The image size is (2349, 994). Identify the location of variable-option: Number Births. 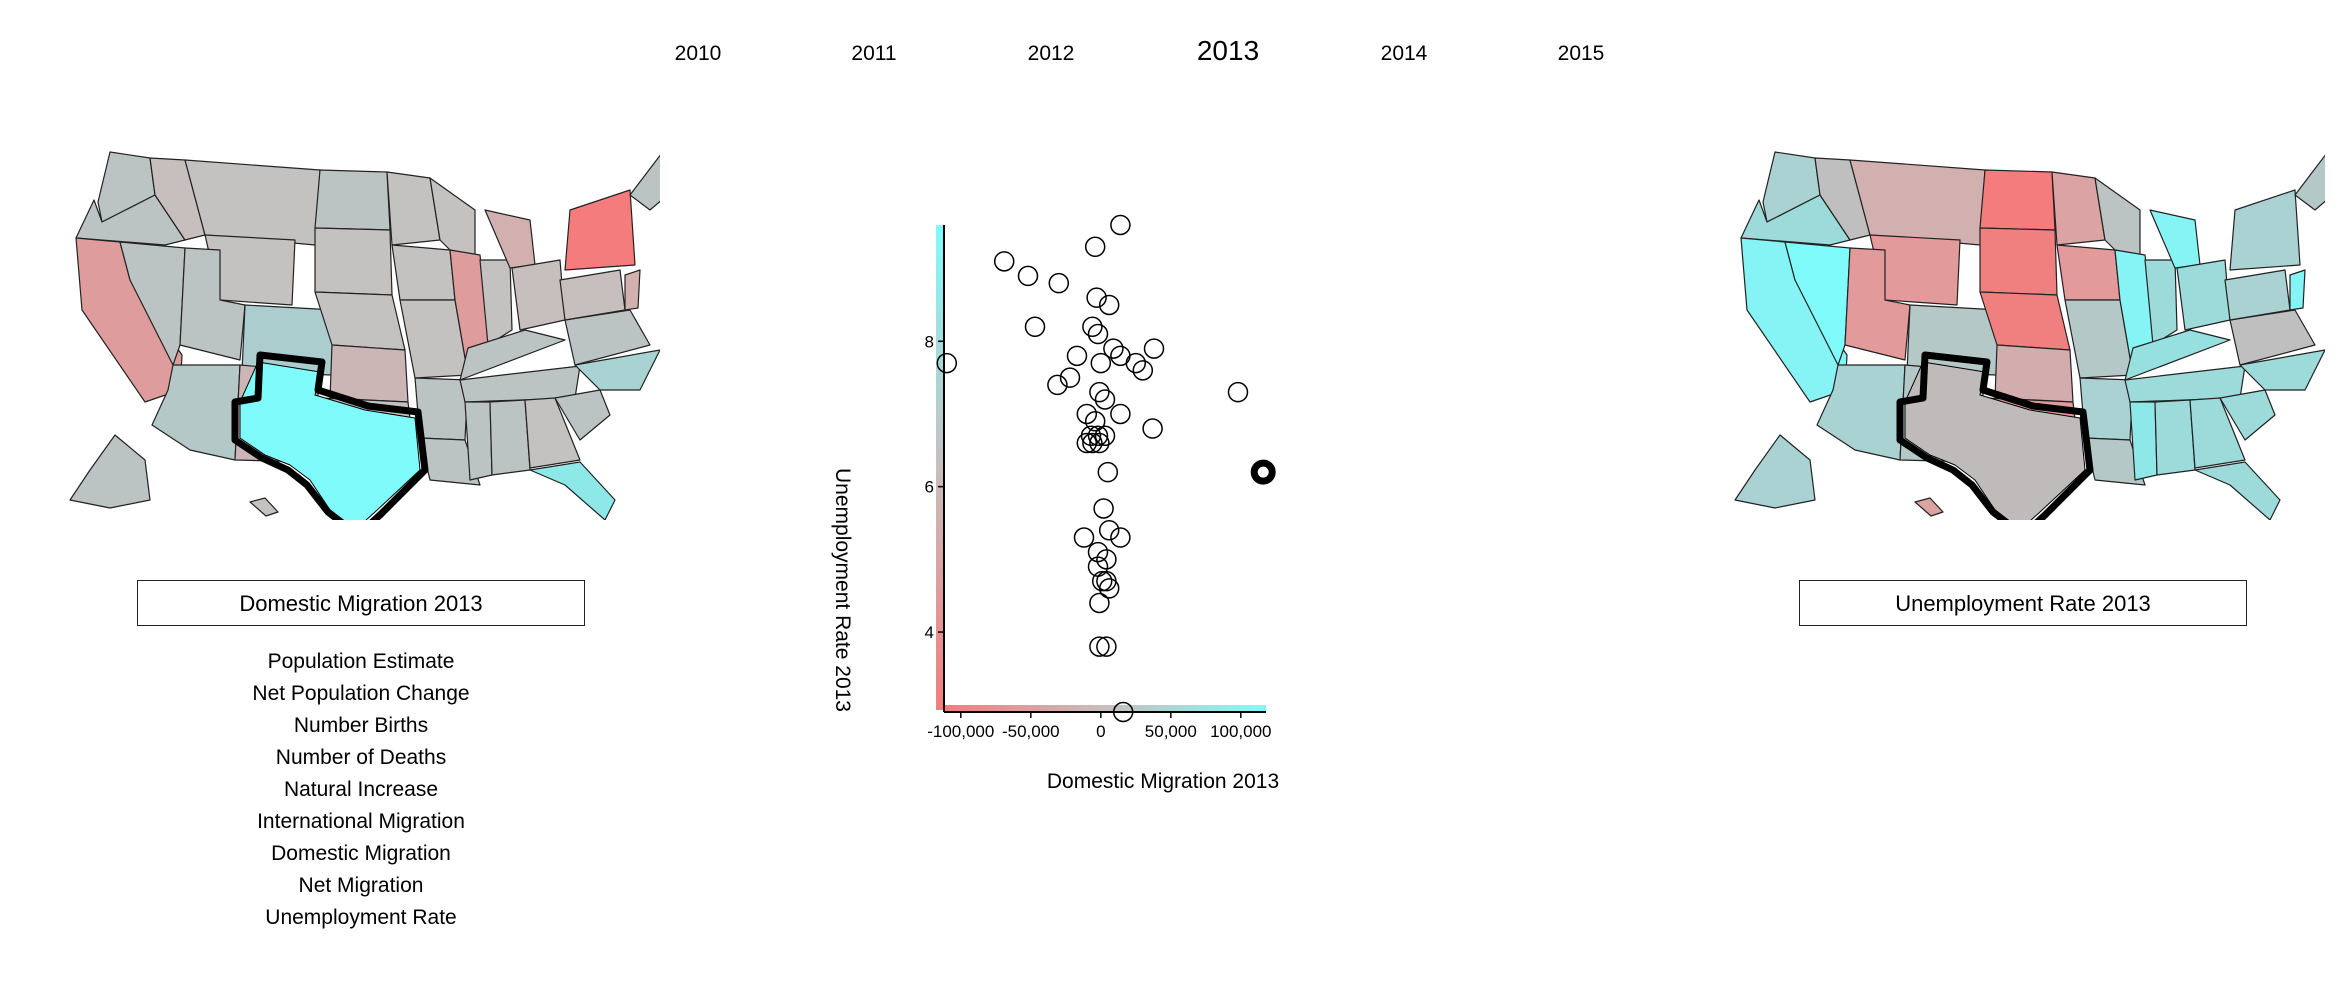
(361, 725).